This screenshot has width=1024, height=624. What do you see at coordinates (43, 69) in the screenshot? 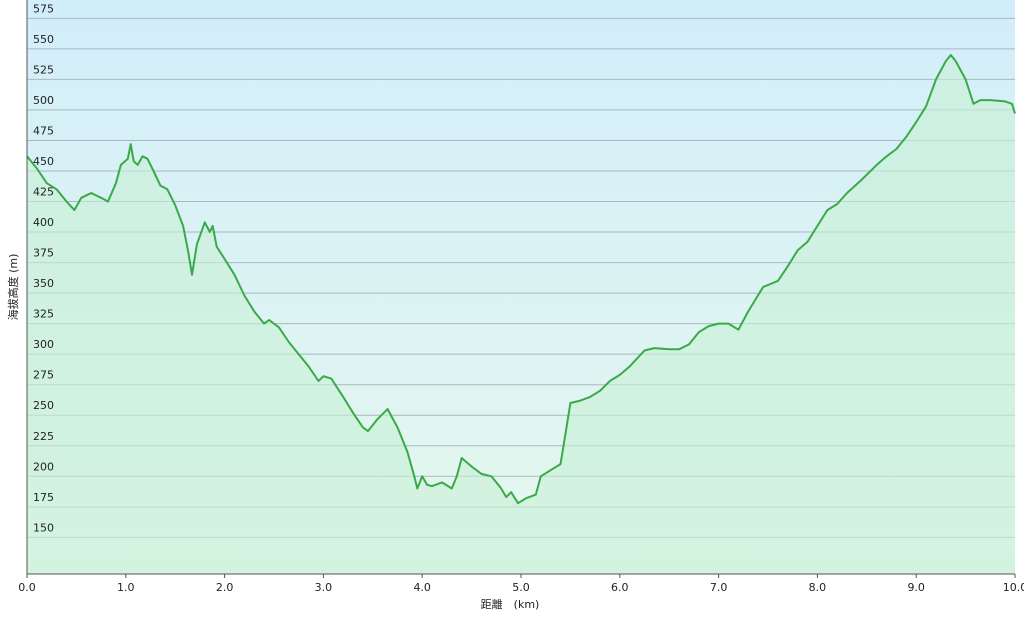
I see `y-tick-label: 525` at bounding box center [43, 69].